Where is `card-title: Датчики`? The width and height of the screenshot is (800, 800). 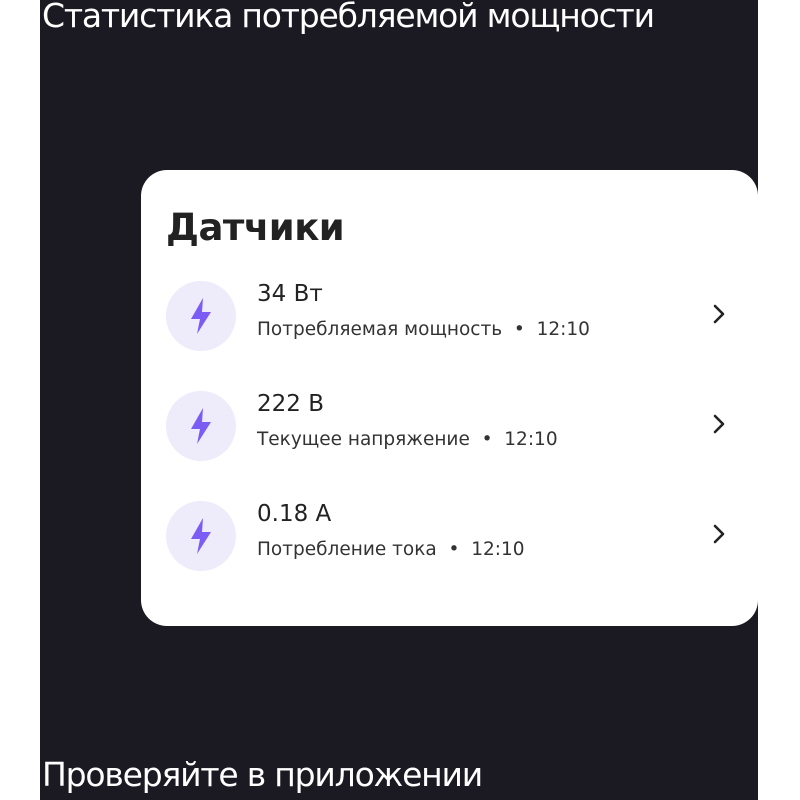
card-title: Датчики is located at coordinates (255, 227).